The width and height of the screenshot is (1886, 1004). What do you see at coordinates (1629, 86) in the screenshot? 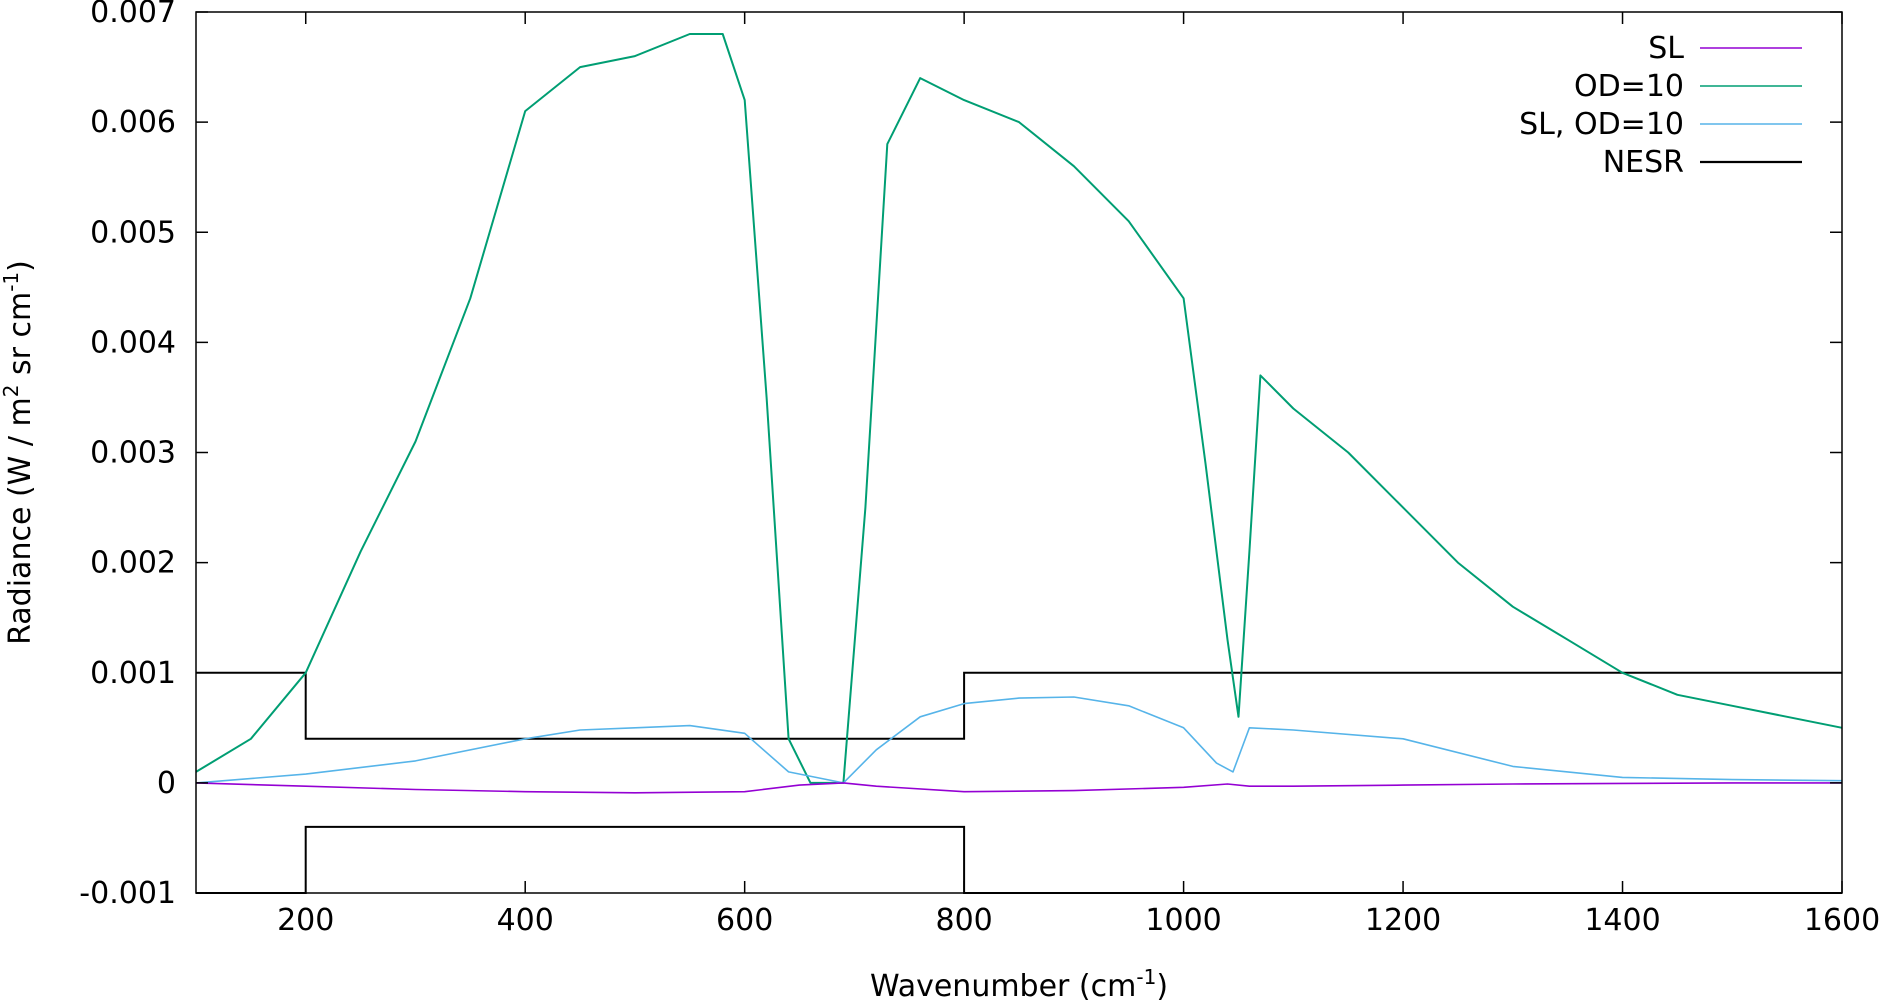
I see `legend-label-od-10: OD=10` at bounding box center [1629, 86].